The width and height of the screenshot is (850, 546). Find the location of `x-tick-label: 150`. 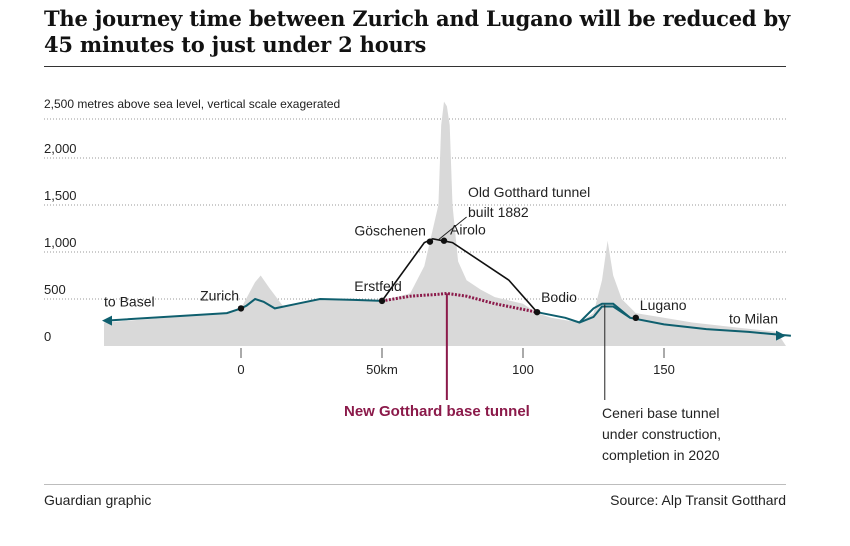

x-tick-label: 150 is located at coordinates (664, 369).